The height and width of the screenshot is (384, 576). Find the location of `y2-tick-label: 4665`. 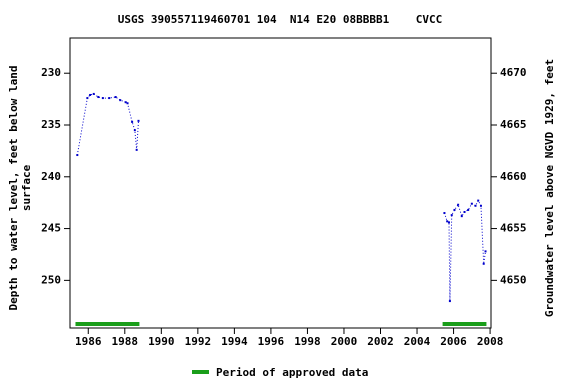

y2-tick-label: 4665 is located at coordinates (513, 124).